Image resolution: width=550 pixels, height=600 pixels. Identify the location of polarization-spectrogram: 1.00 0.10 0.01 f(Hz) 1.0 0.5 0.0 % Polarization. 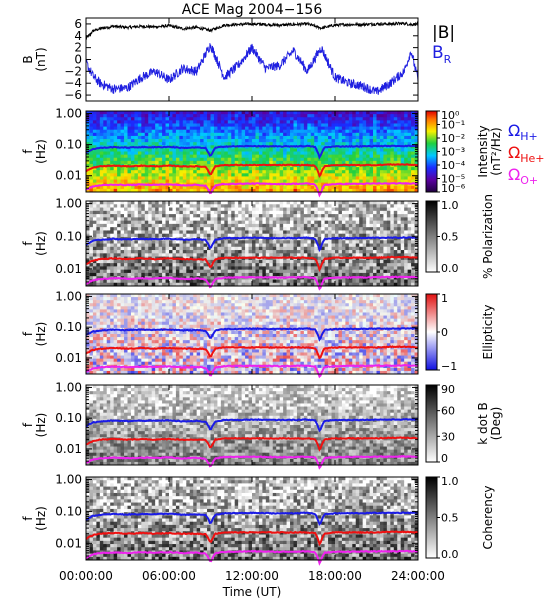
(258, 242).